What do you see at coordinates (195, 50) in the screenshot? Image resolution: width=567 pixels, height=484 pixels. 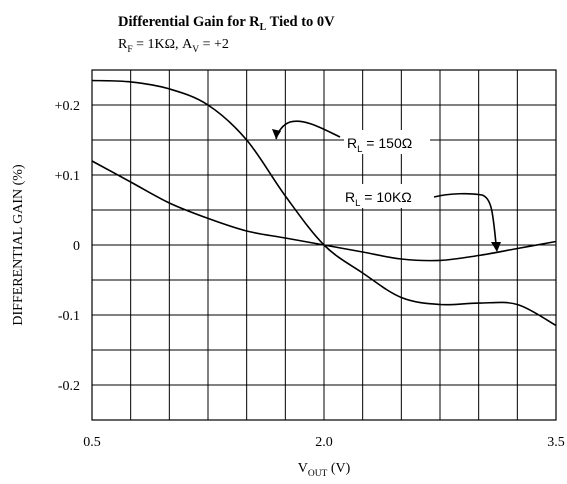 I see `subtitle-av-sub: V` at bounding box center [195, 50].